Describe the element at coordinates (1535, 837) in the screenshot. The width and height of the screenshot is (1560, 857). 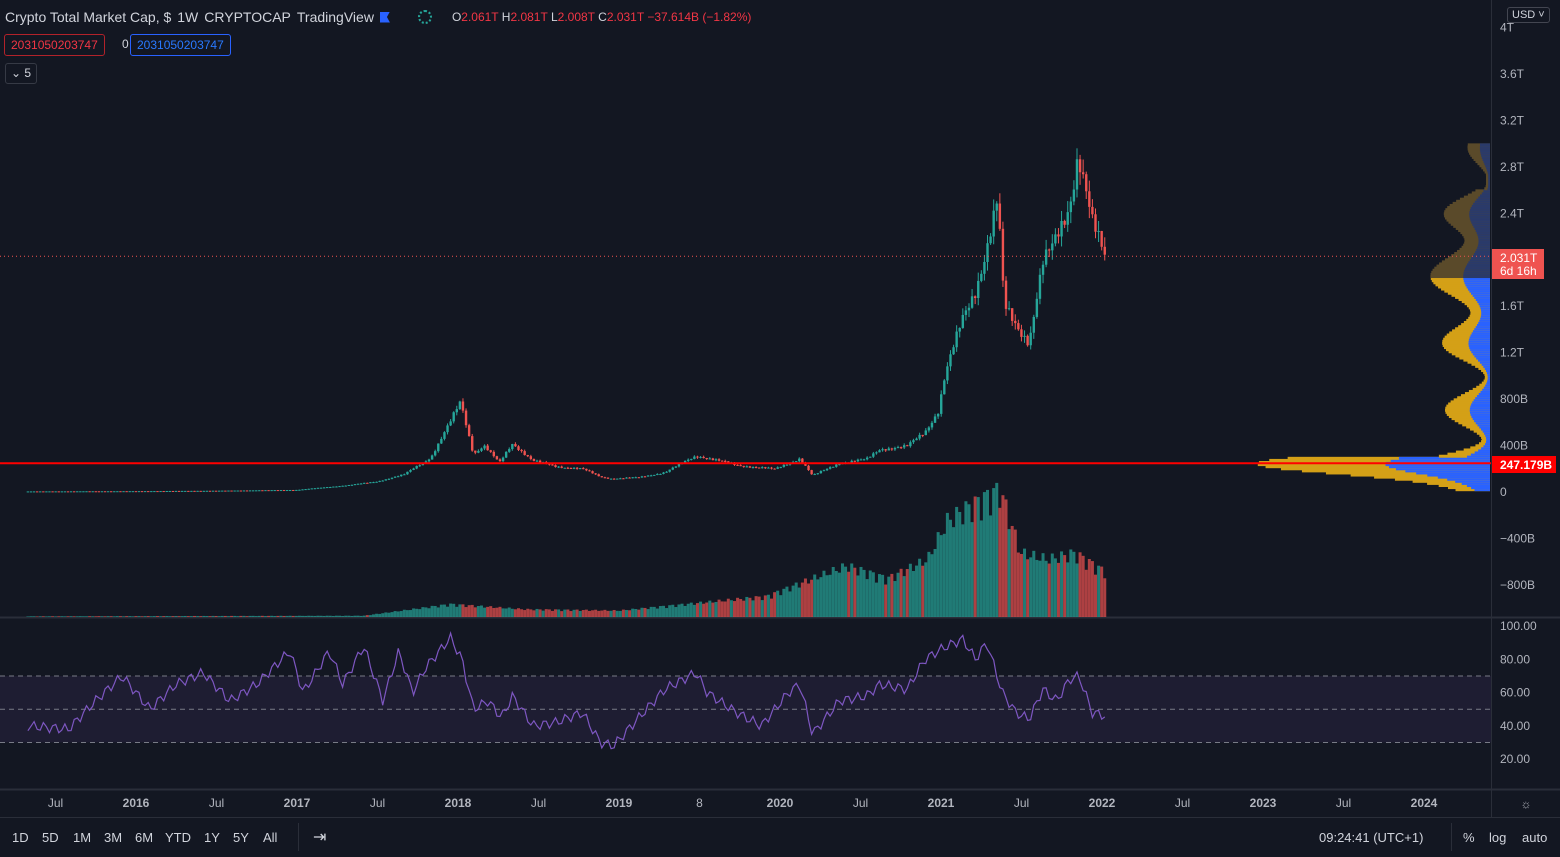
I see `auto-toggle: auto` at that location.